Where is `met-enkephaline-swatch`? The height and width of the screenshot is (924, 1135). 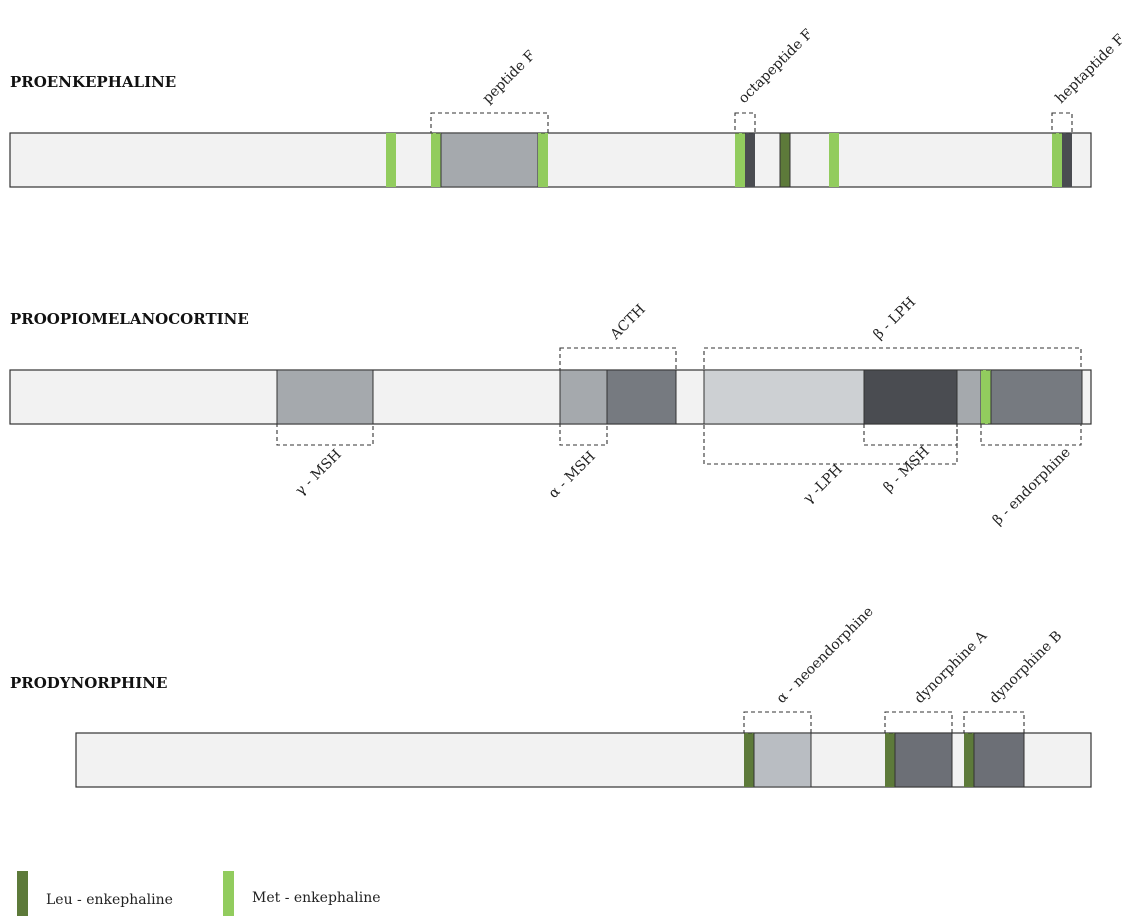
met-enkephaline-swatch is located at coordinates (228, 893).